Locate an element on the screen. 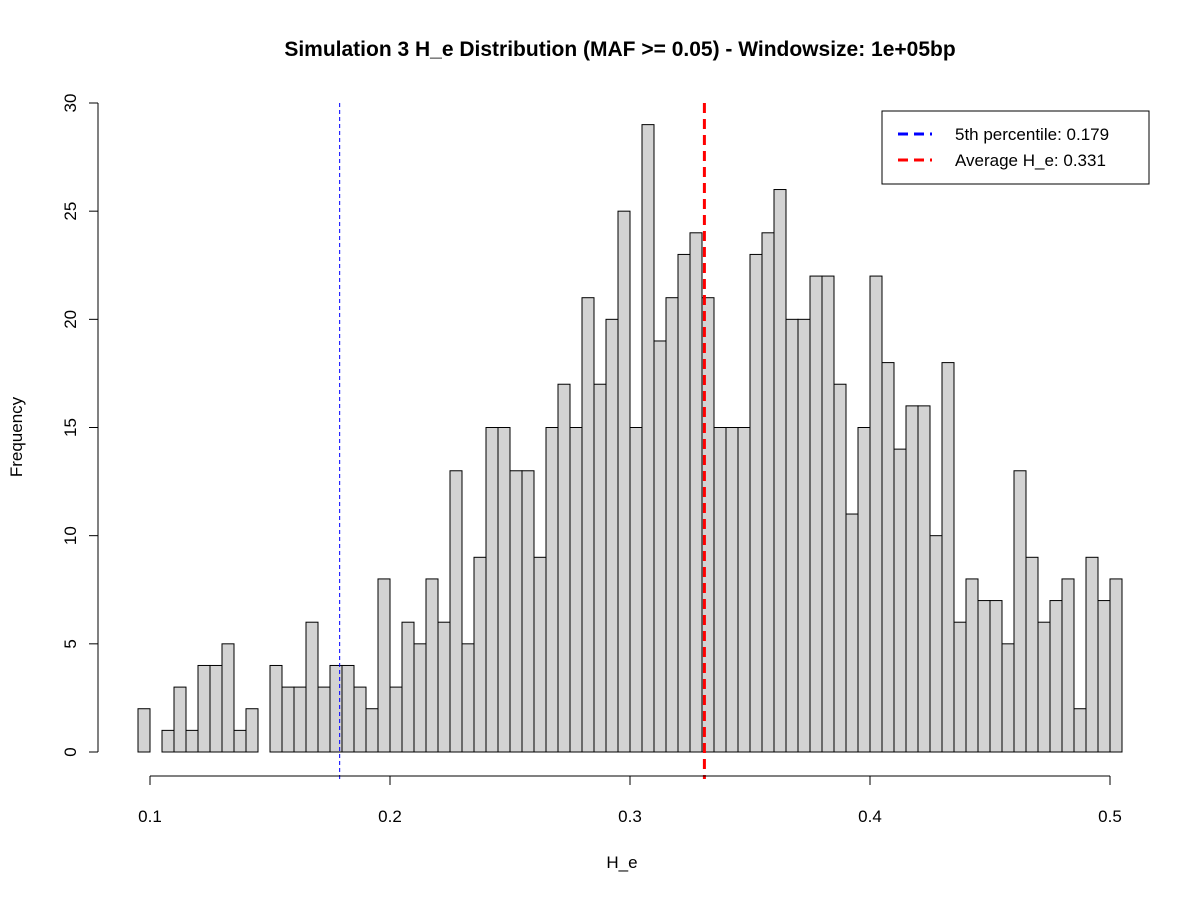 This screenshot has height=900, width=1200. y-tick-label: 10 is located at coordinates (70, 535).